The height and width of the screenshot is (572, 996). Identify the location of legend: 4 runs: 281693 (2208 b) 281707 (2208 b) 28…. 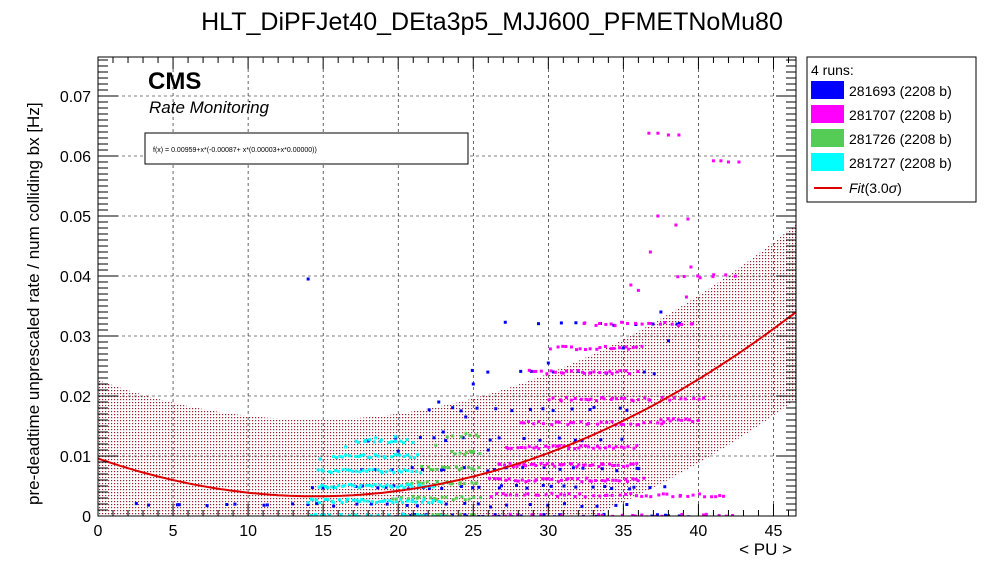
(891, 129).